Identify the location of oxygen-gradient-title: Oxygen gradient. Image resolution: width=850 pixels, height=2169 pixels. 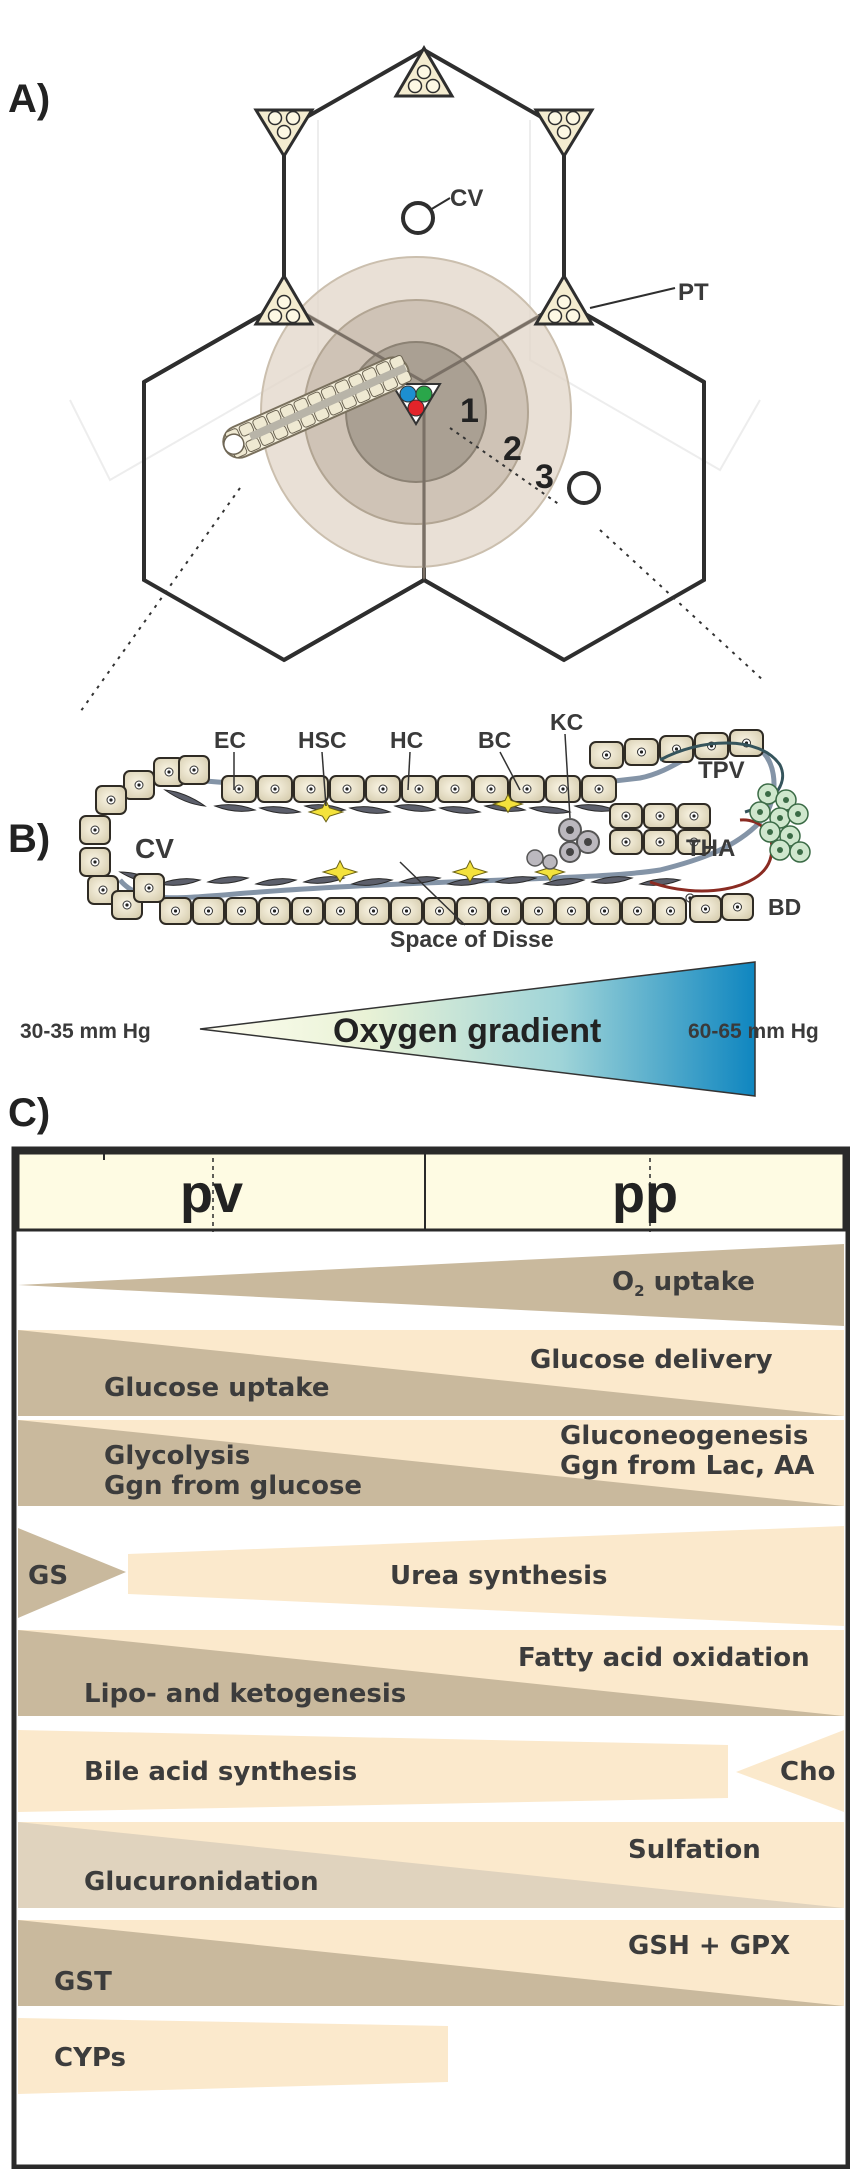
(467, 1031).